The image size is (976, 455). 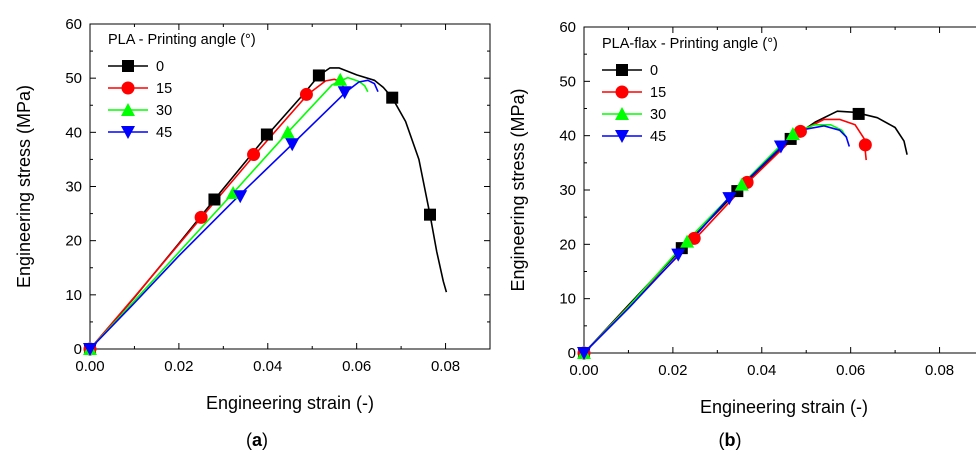 What do you see at coordinates (182, 40) in the screenshot?
I see `legend-title: PLA - Printing angle (°)` at bounding box center [182, 40].